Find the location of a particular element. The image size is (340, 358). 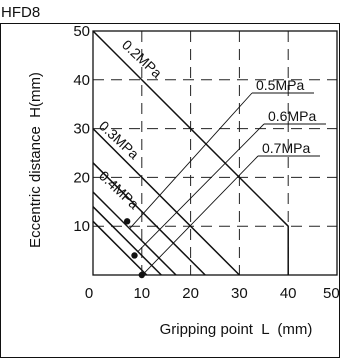

series-label-0.4MPa: 0.4MPa is located at coordinates (119, 189).